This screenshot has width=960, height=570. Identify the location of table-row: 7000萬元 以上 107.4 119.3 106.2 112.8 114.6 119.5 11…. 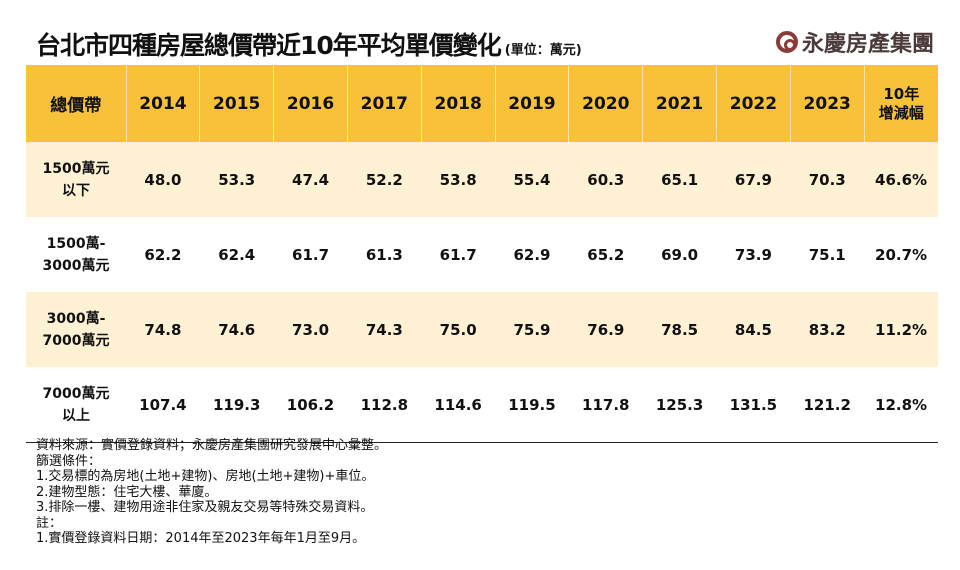
(482, 405).